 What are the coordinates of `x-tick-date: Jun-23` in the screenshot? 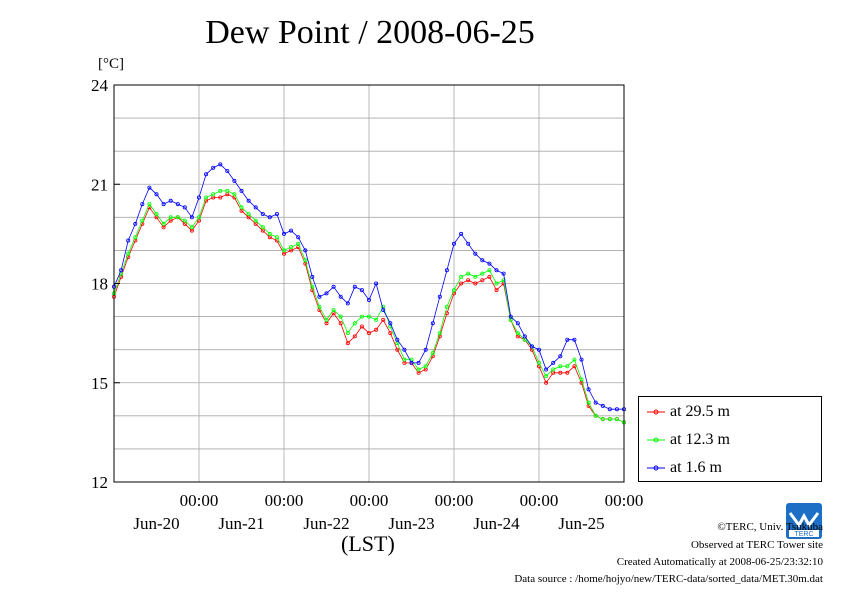 It's located at (411, 523).